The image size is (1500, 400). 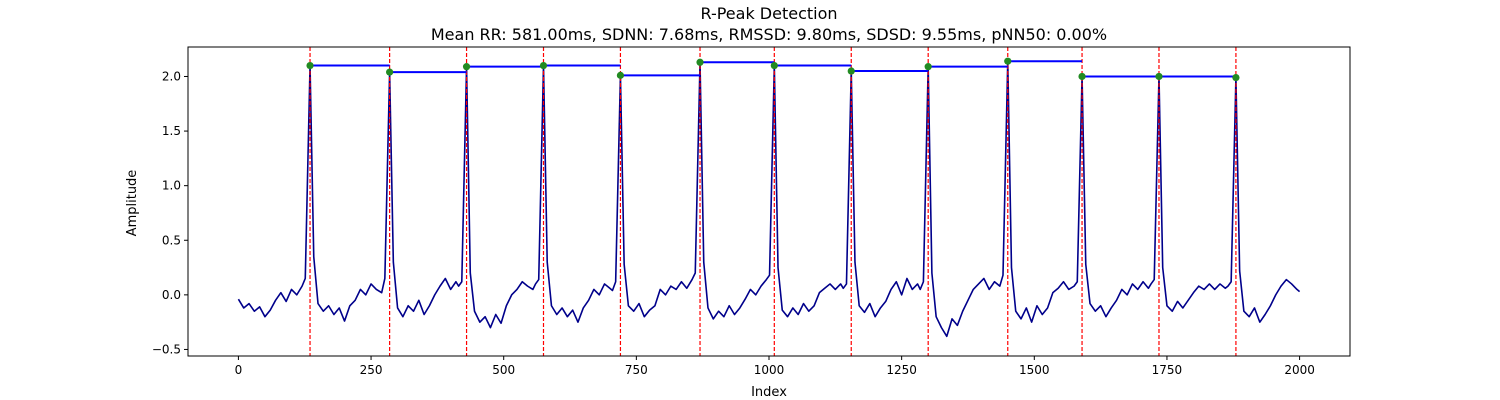 I want to click on y-tick-label: 0.5, so click(x=171, y=240).